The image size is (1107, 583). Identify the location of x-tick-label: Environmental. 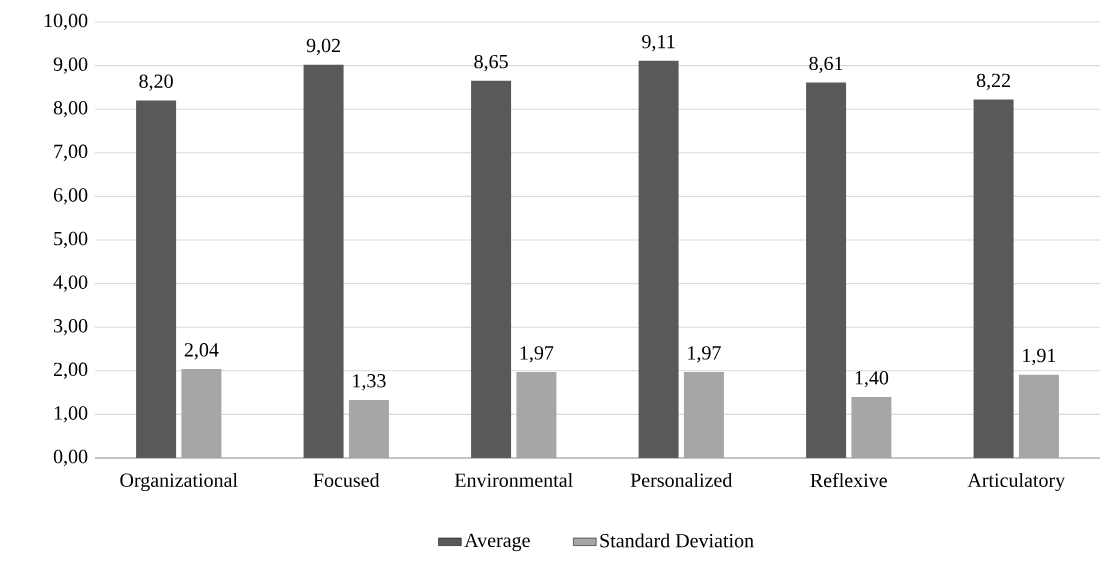
(513, 479).